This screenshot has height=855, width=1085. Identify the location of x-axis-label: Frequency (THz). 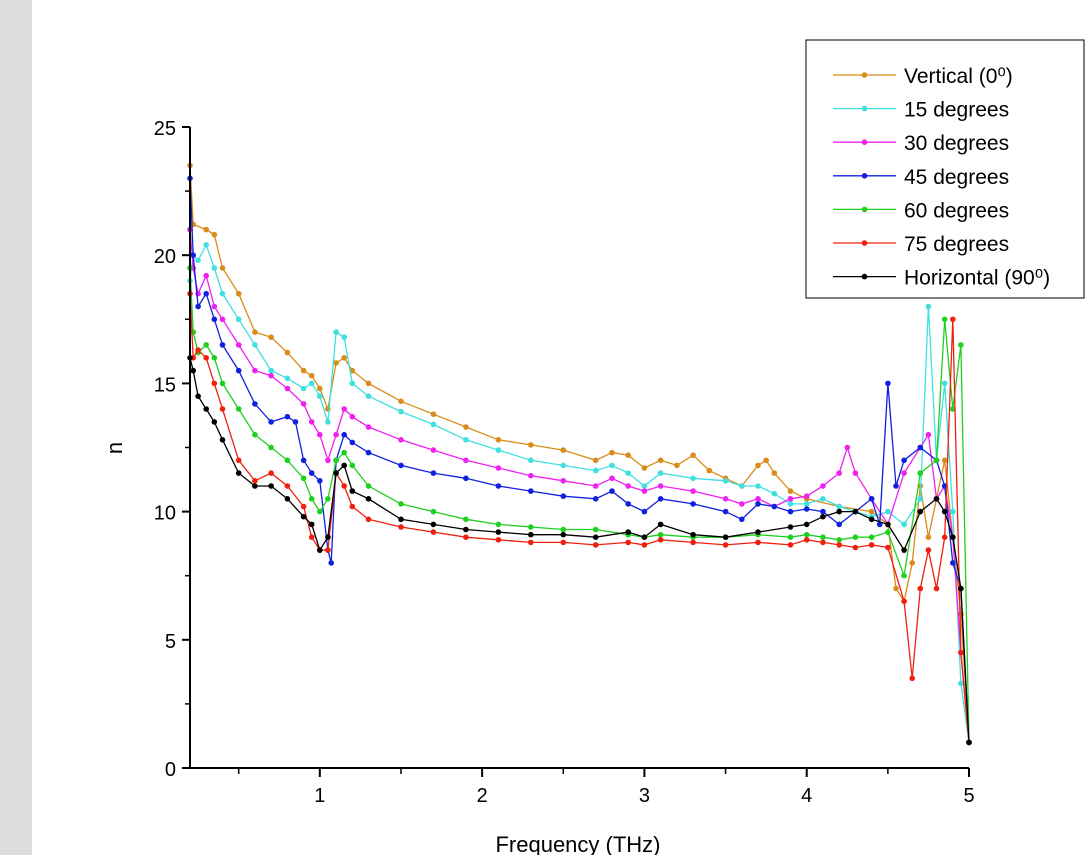
(577, 843).